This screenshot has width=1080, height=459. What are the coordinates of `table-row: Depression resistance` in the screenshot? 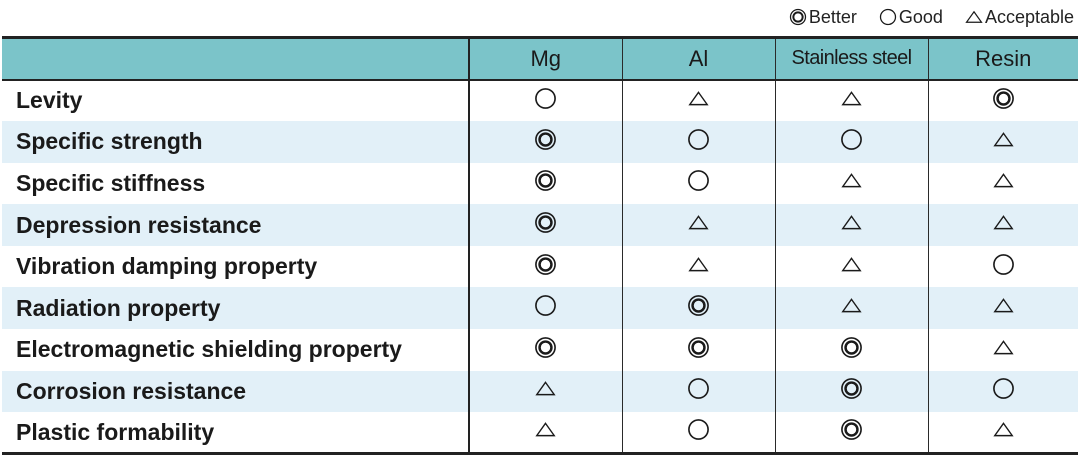 It's located at (540, 225).